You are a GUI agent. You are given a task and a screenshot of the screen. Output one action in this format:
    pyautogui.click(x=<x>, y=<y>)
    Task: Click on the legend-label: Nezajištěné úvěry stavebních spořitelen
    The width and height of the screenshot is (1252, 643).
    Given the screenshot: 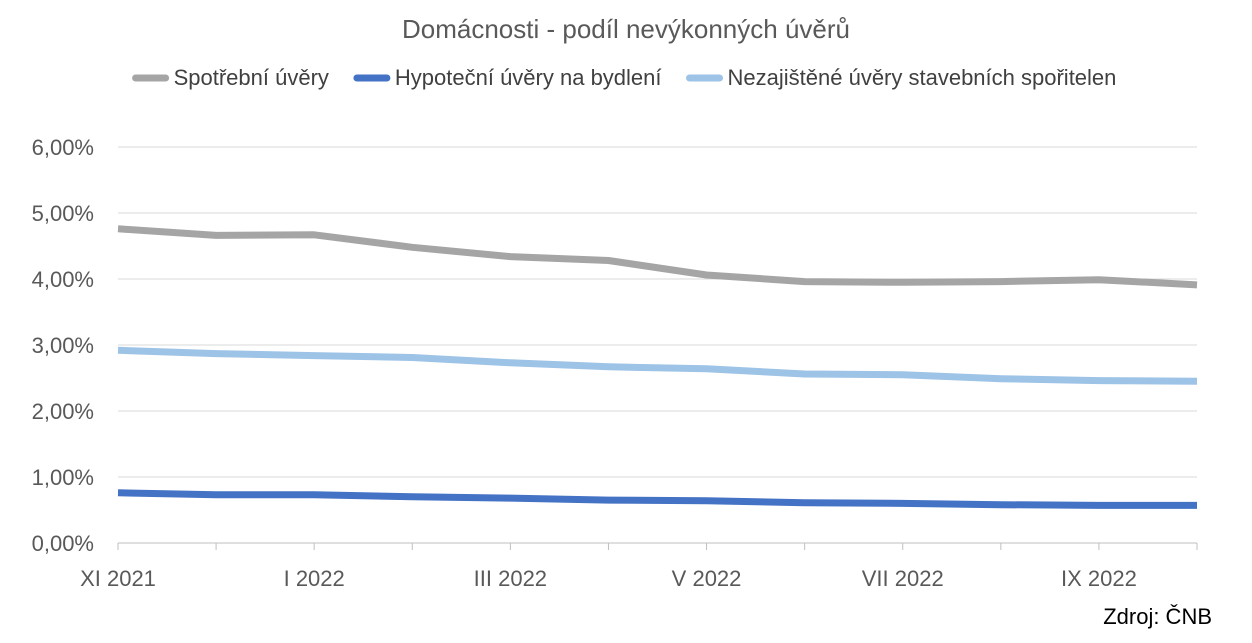 What is the action you would take?
    pyautogui.click(x=922, y=77)
    